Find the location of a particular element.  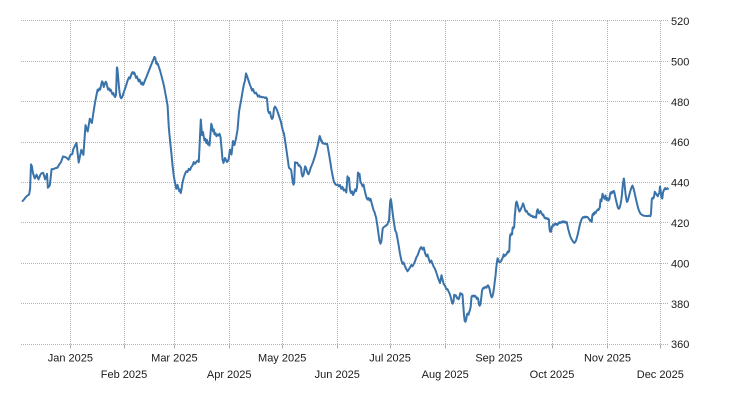

svg-text: 420 is located at coordinates (680, 224).